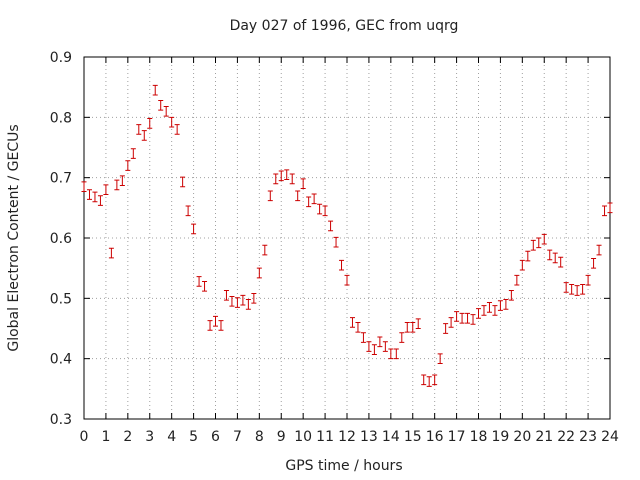 This screenshot has height=480, width=640. What do you see at coordinates (435, 437) in the screenshot?
I see `x-tick-label: 16` at bounding box center [435, 437].